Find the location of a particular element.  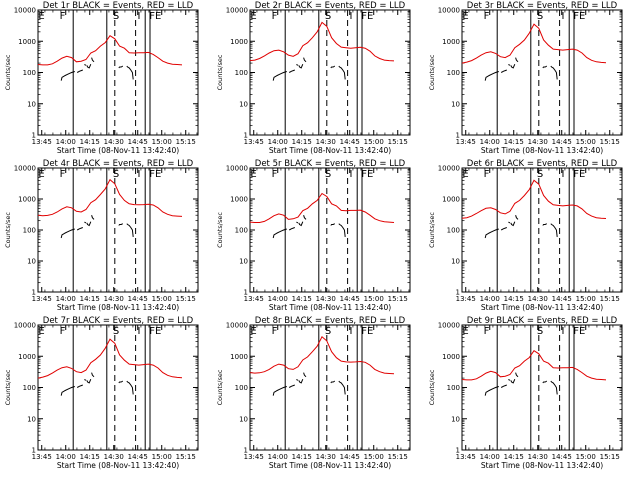

x-tick-label: 14:30 is located at coordinates (326, 142).